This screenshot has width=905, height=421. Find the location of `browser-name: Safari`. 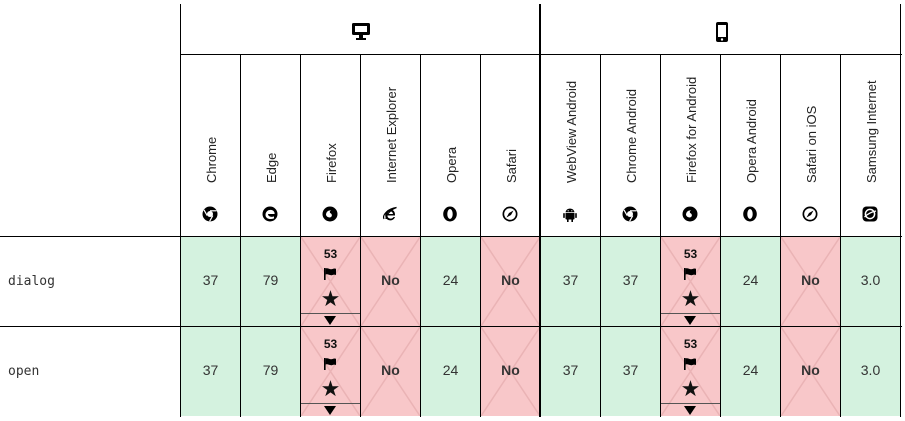

browser-name: Safari is located at coordinates (511, 166).